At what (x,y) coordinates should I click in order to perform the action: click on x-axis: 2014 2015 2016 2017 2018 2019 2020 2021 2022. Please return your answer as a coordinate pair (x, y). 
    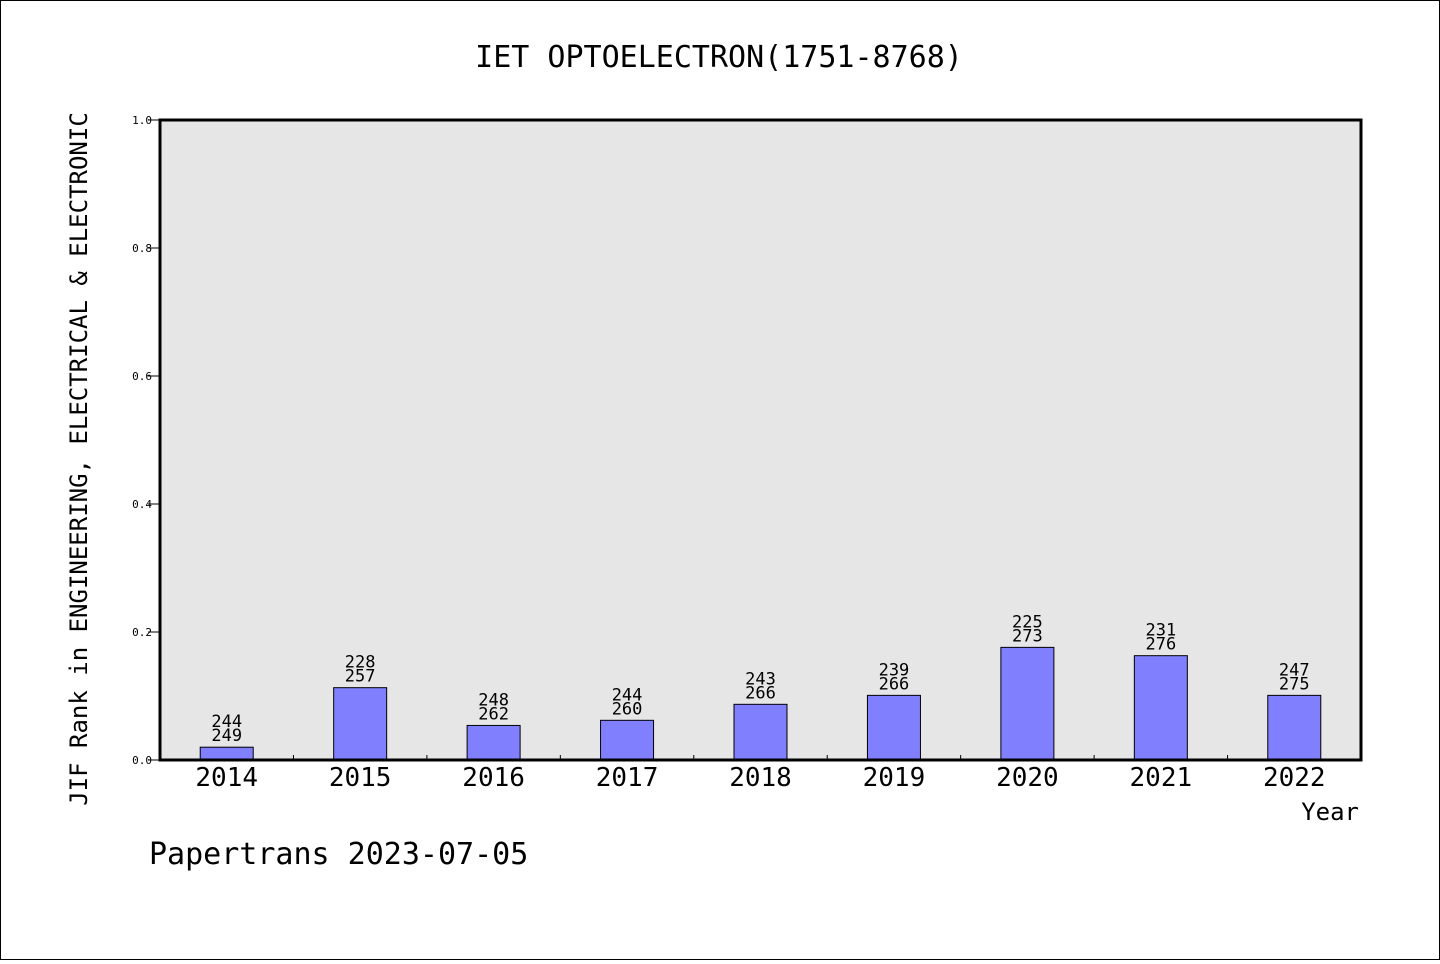
    Looking at the image, I should click on (760, 774).